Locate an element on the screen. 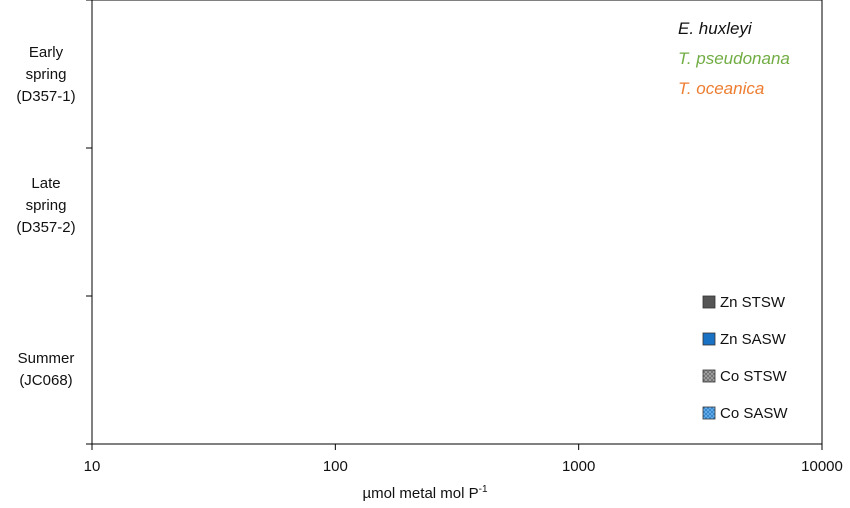  legend-label-co-sasw: Co SASW is located at coordinates (754, 413).